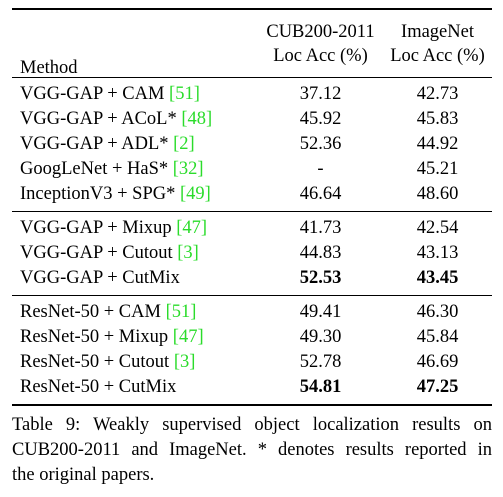  I want to click on imagenet-cell: 44.92, so click(437, 144).